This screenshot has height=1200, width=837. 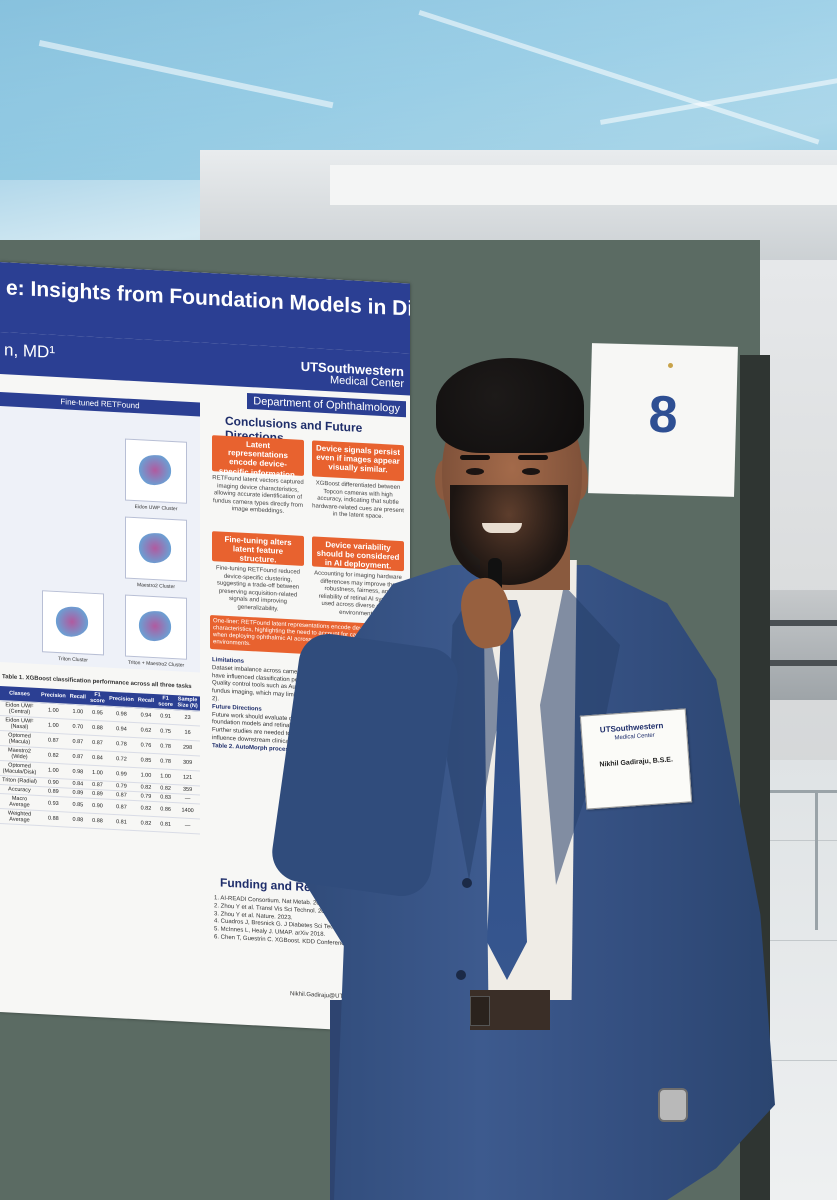 What do you see at coordinates (663, 415) in the screenshot?
I see `board-number: 8` at bounding box center [663, 415].